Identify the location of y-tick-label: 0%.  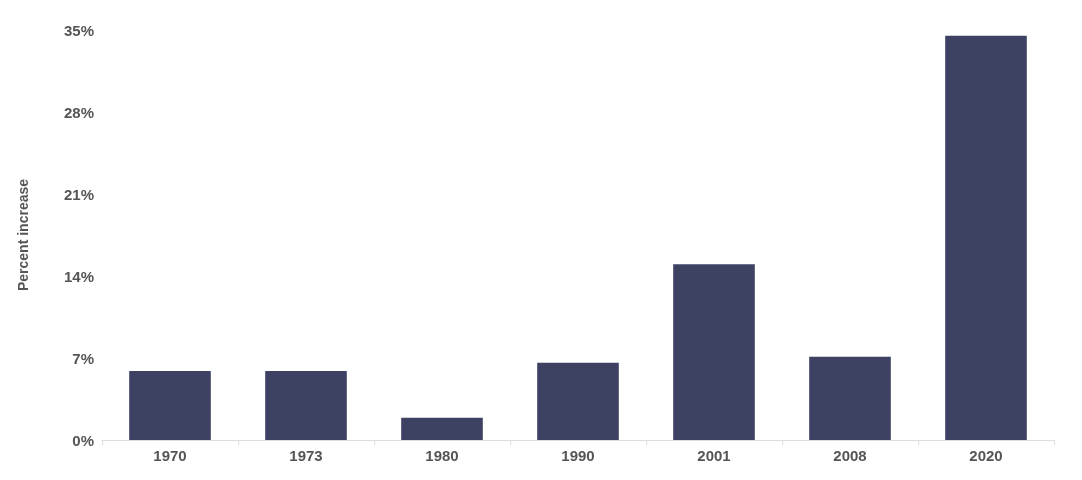
(83, 440).